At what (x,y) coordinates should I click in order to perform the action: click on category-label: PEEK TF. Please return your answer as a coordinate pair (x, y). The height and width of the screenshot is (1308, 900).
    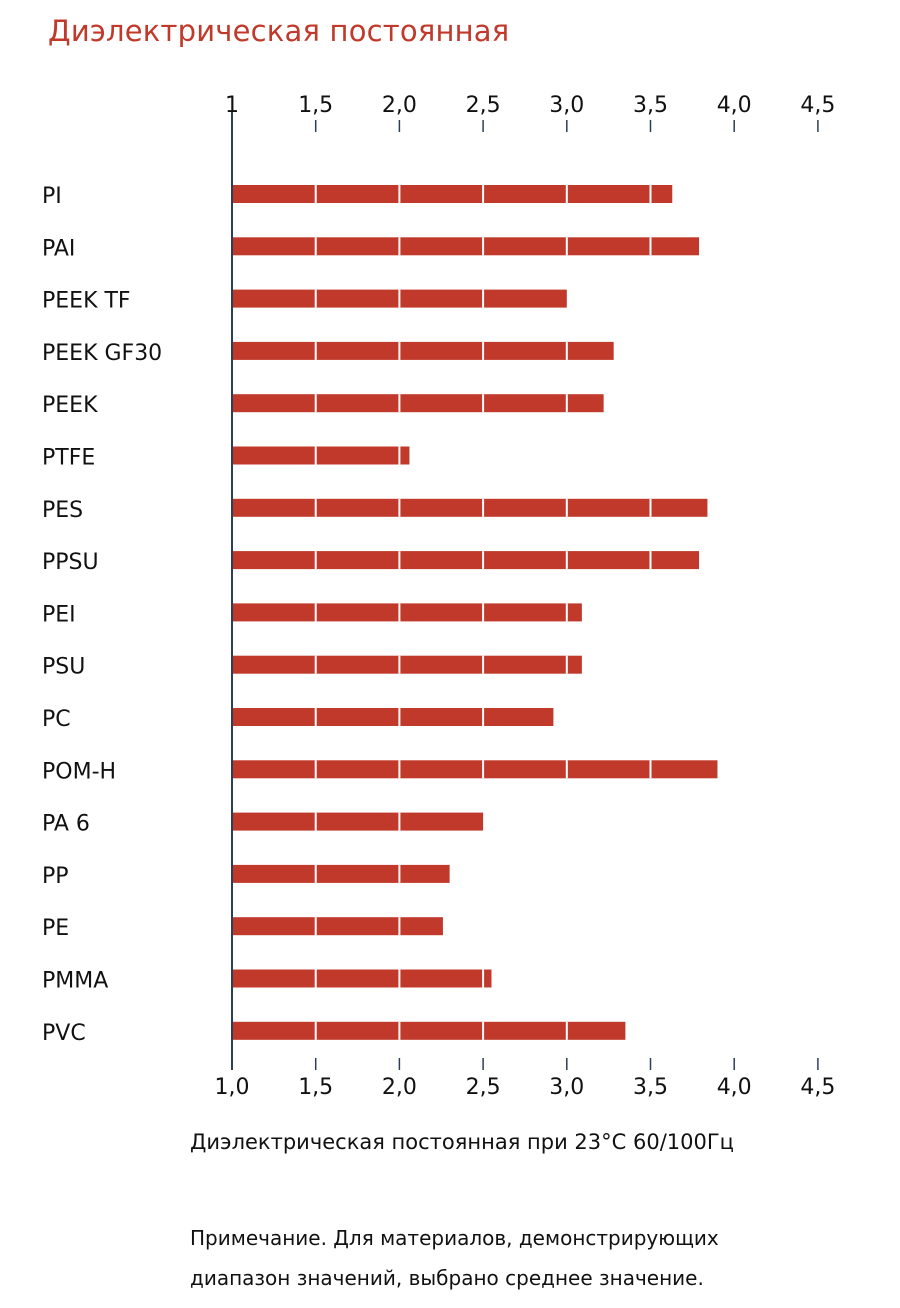
    Looking at the image, I should click on (86, 301).